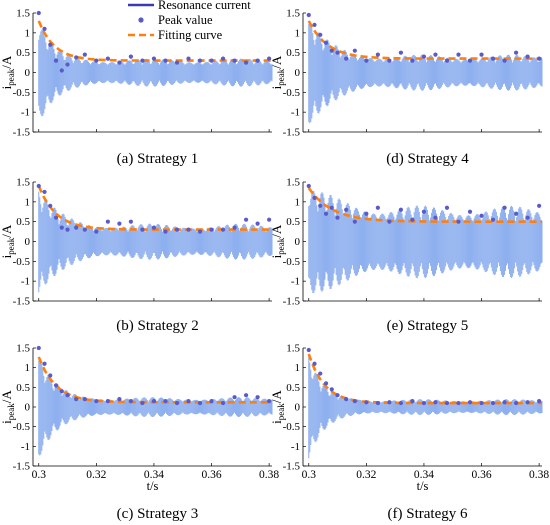  What do you see at coordinates (22, 262) in the screenshot?
I see `y-tick-label: -0.5` at bounding box center [22, 262].